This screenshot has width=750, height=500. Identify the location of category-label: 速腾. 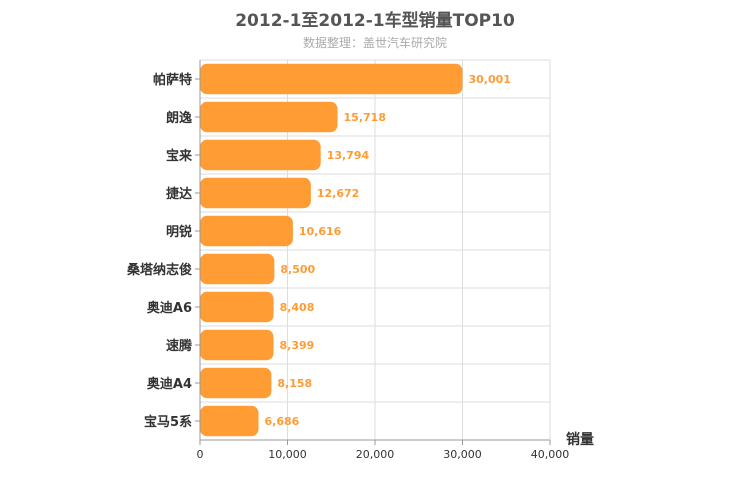
(179, 346).